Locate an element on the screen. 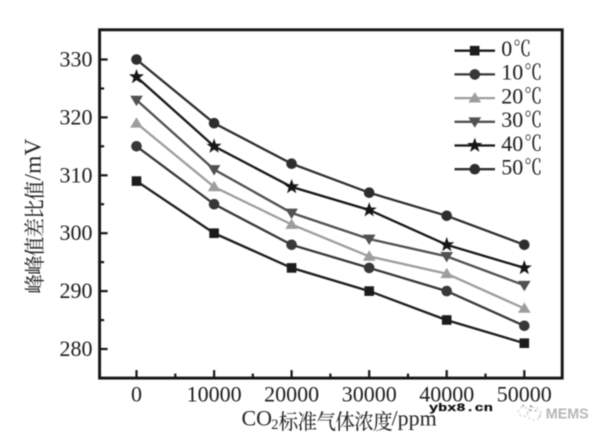 This screenshot has height=437, width=608. svg-text: /mV is located at coordinates (34, 160).